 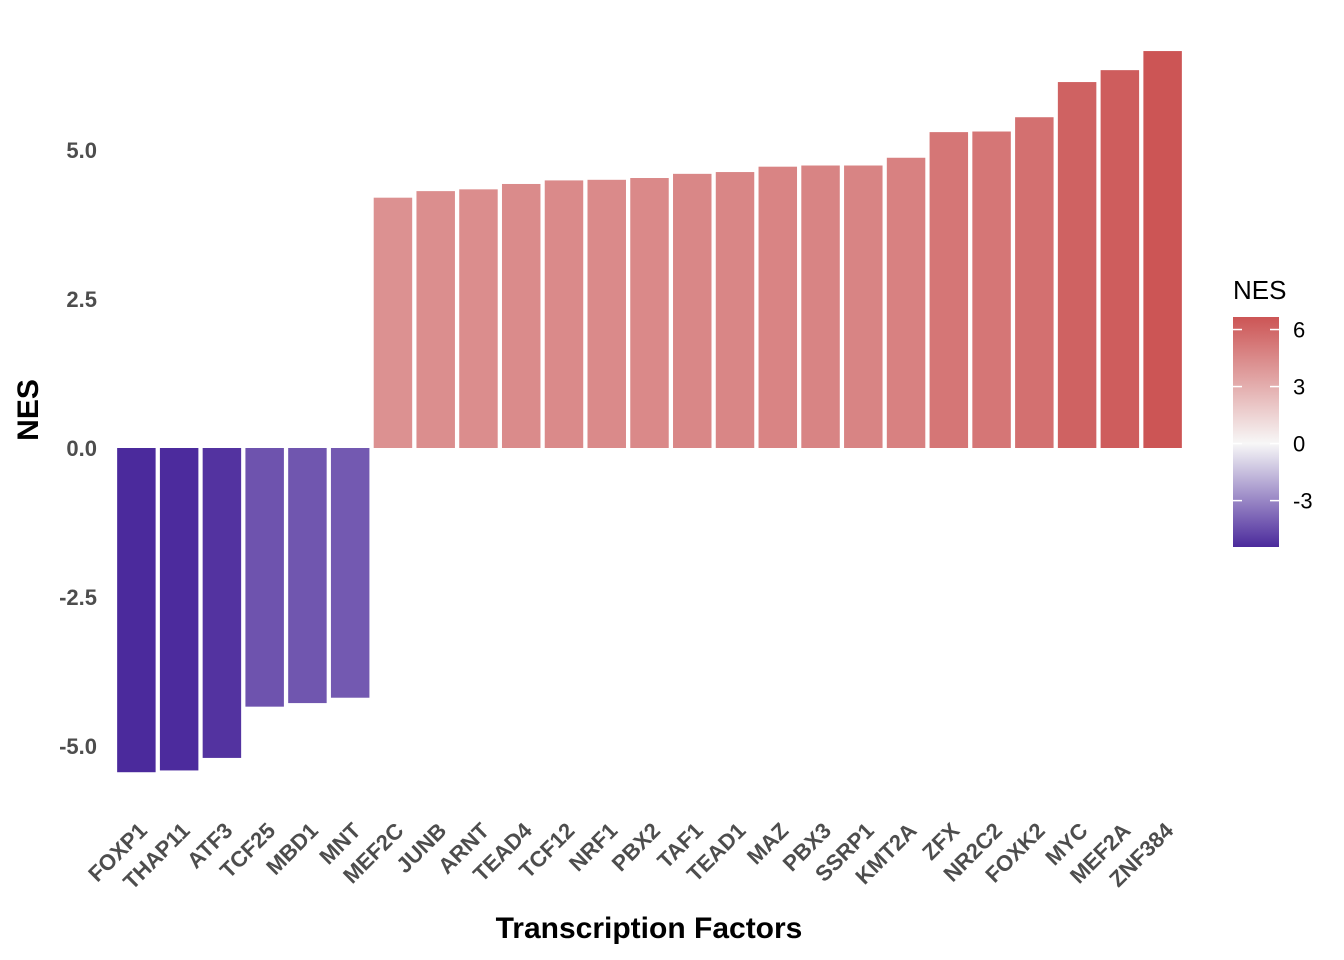 What do you see at coordinates (478, 318) in the screenshot?
I see `bar-arnt` at bounding box center [478, 318].